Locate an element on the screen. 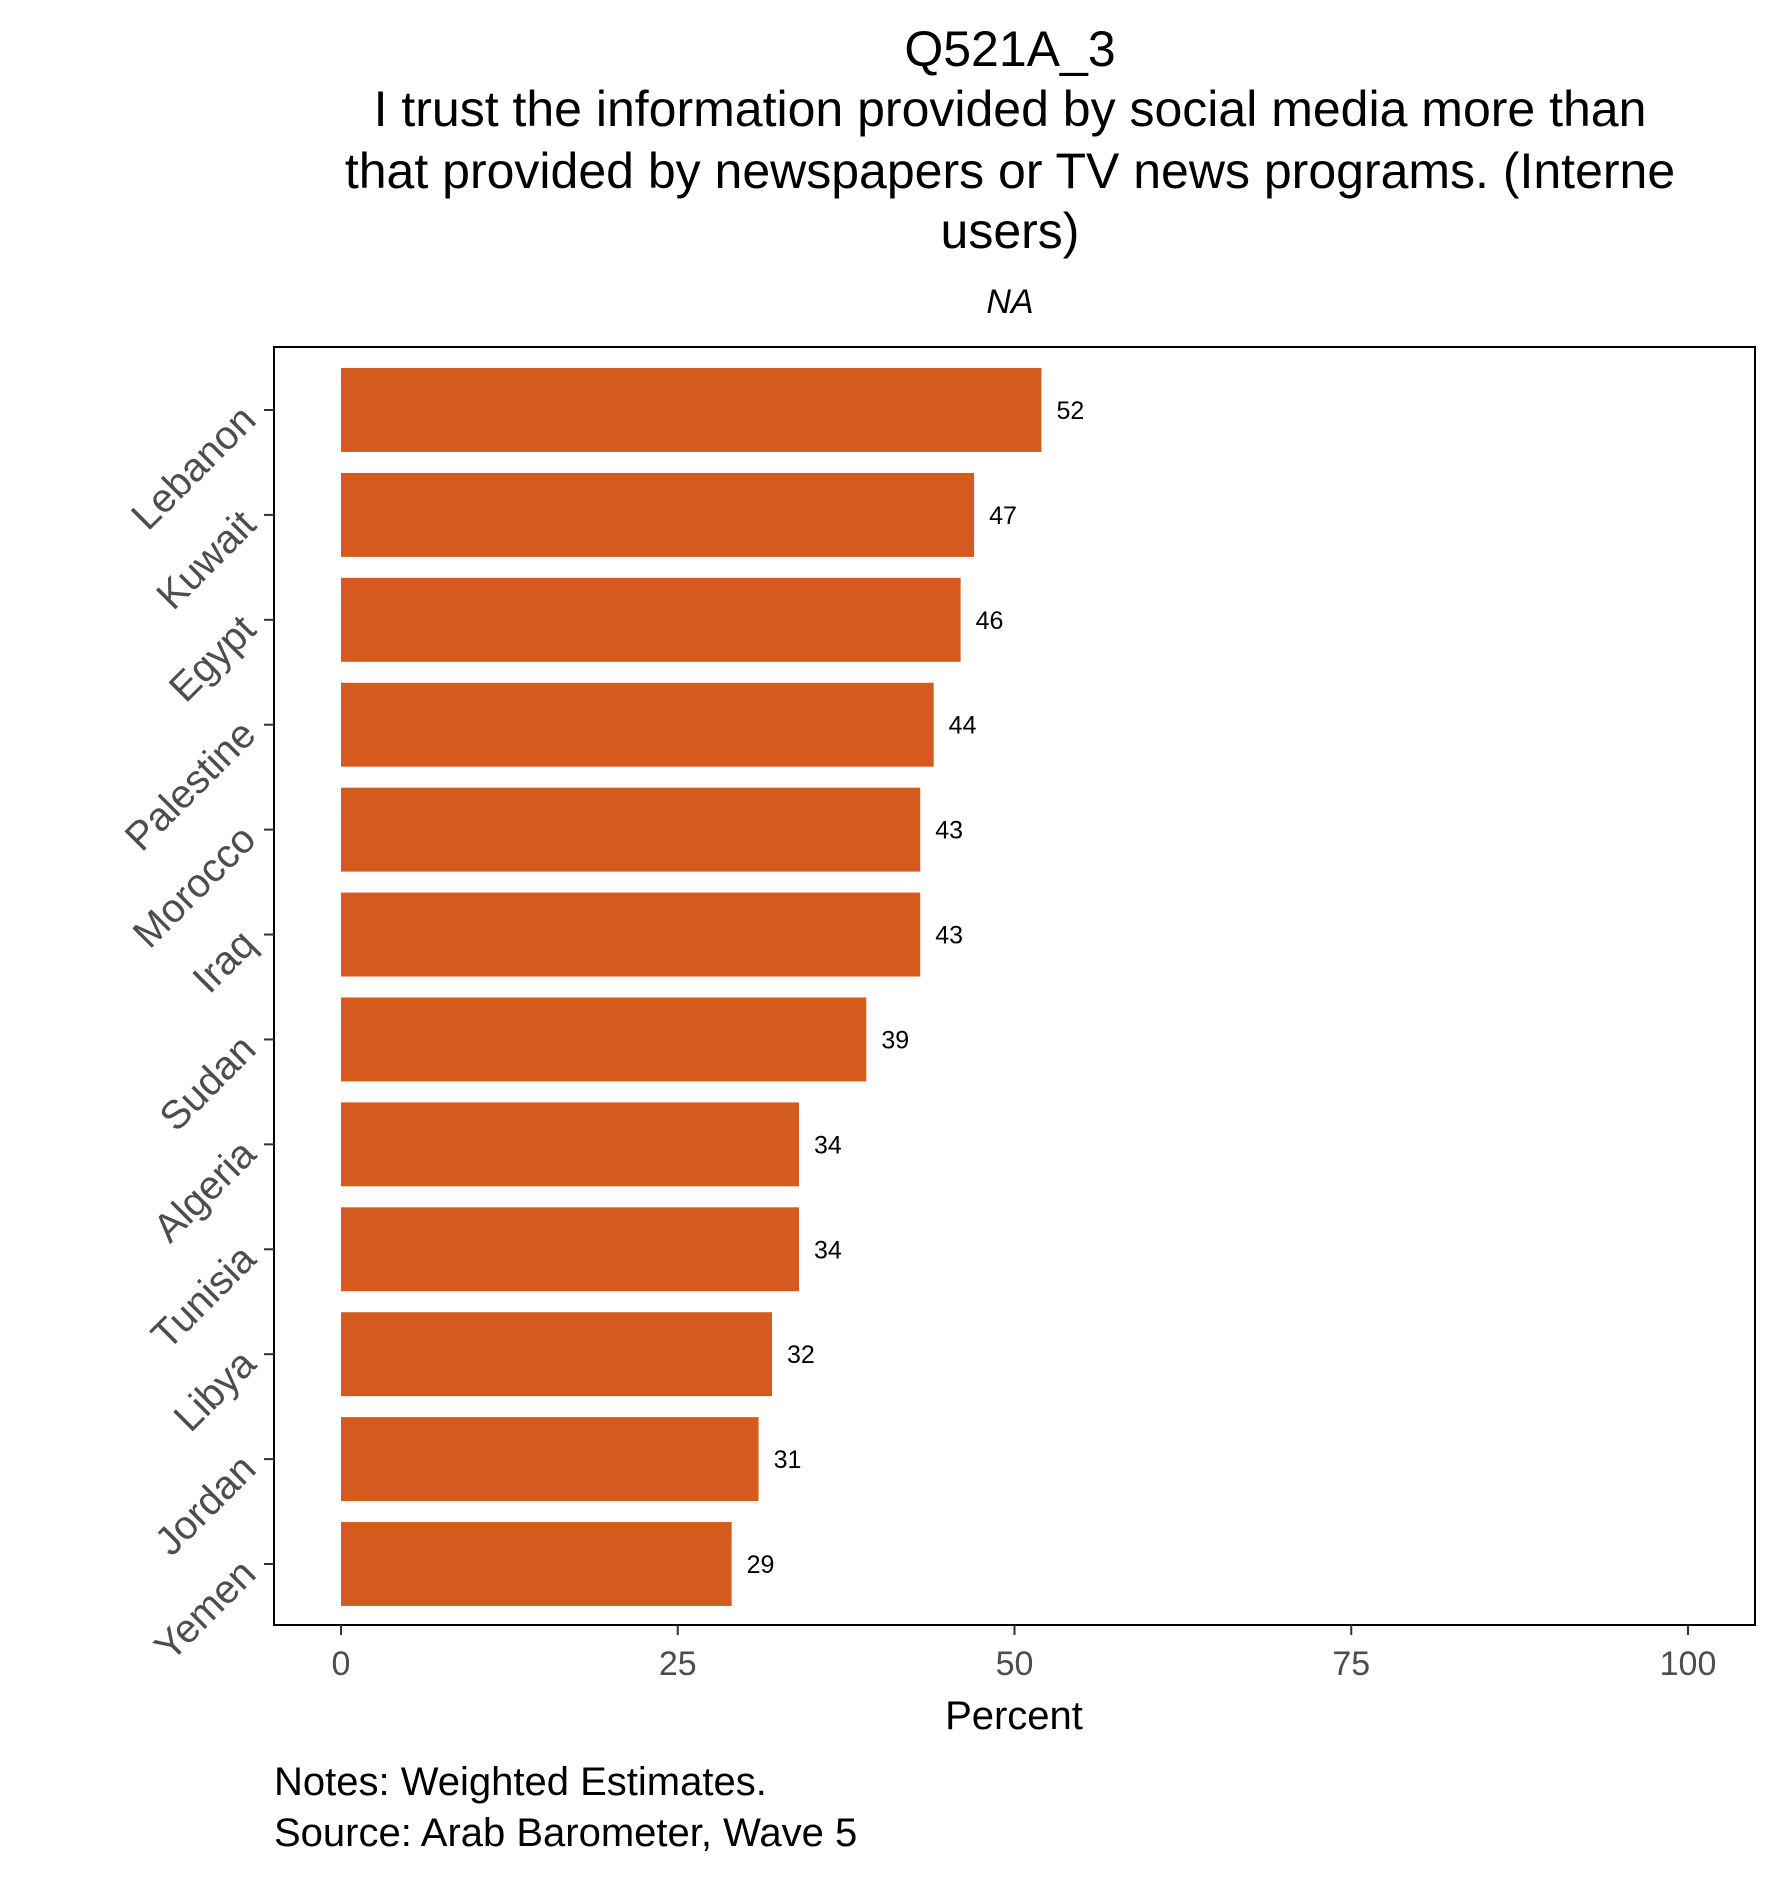 This screenshot has height=1887, width=1791. y-tick-label-algeria: Algeria is located at coordinates (205, 1191).